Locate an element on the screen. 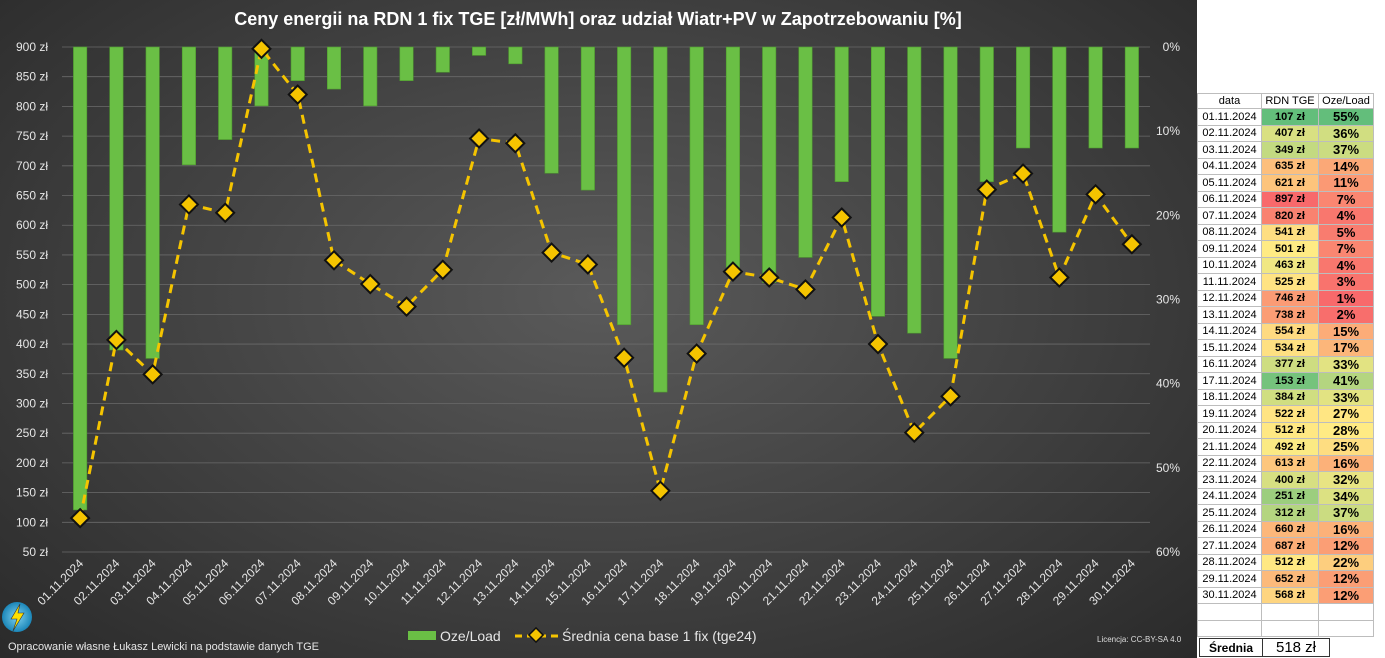 The width and height of the screenshot is (1385, 658). table-row: 26.11.2024 660 zł 16% is located at coordinates (1285, 529).